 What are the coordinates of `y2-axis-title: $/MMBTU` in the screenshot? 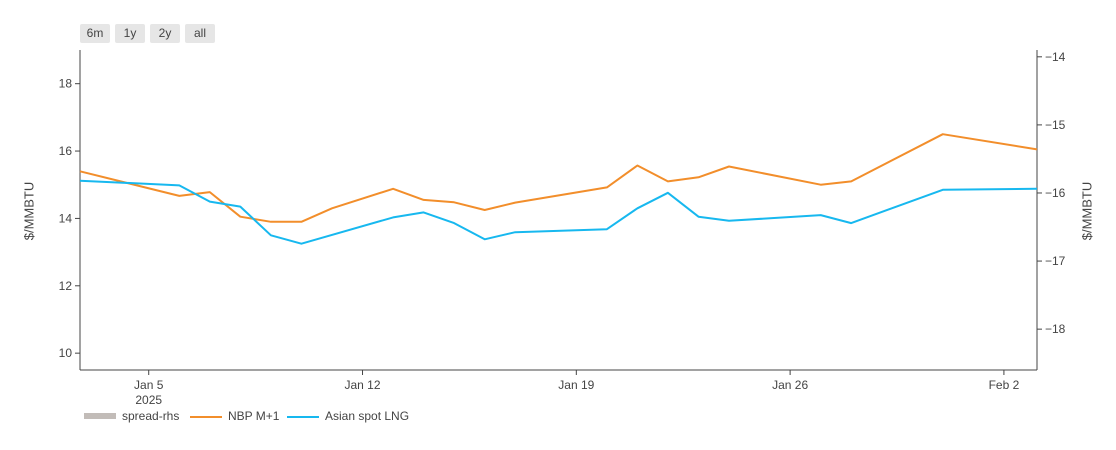 It's located at (1087, 211).